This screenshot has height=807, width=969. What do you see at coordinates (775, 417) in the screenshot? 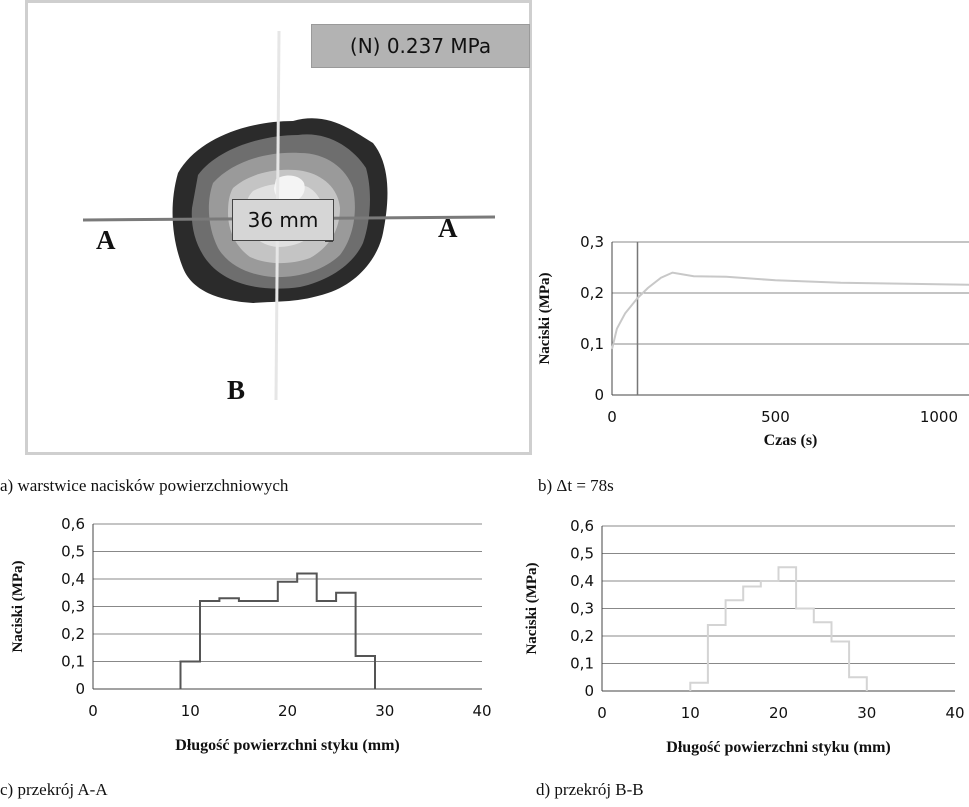
I see `x-tick-label: 500` at bounding box center [775, 417].